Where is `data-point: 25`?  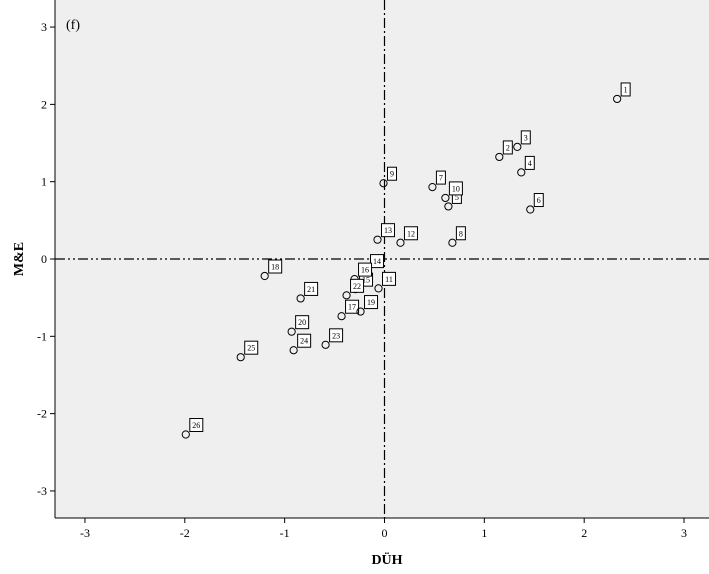 data-point: 25 is located at coordinates (247, 351).